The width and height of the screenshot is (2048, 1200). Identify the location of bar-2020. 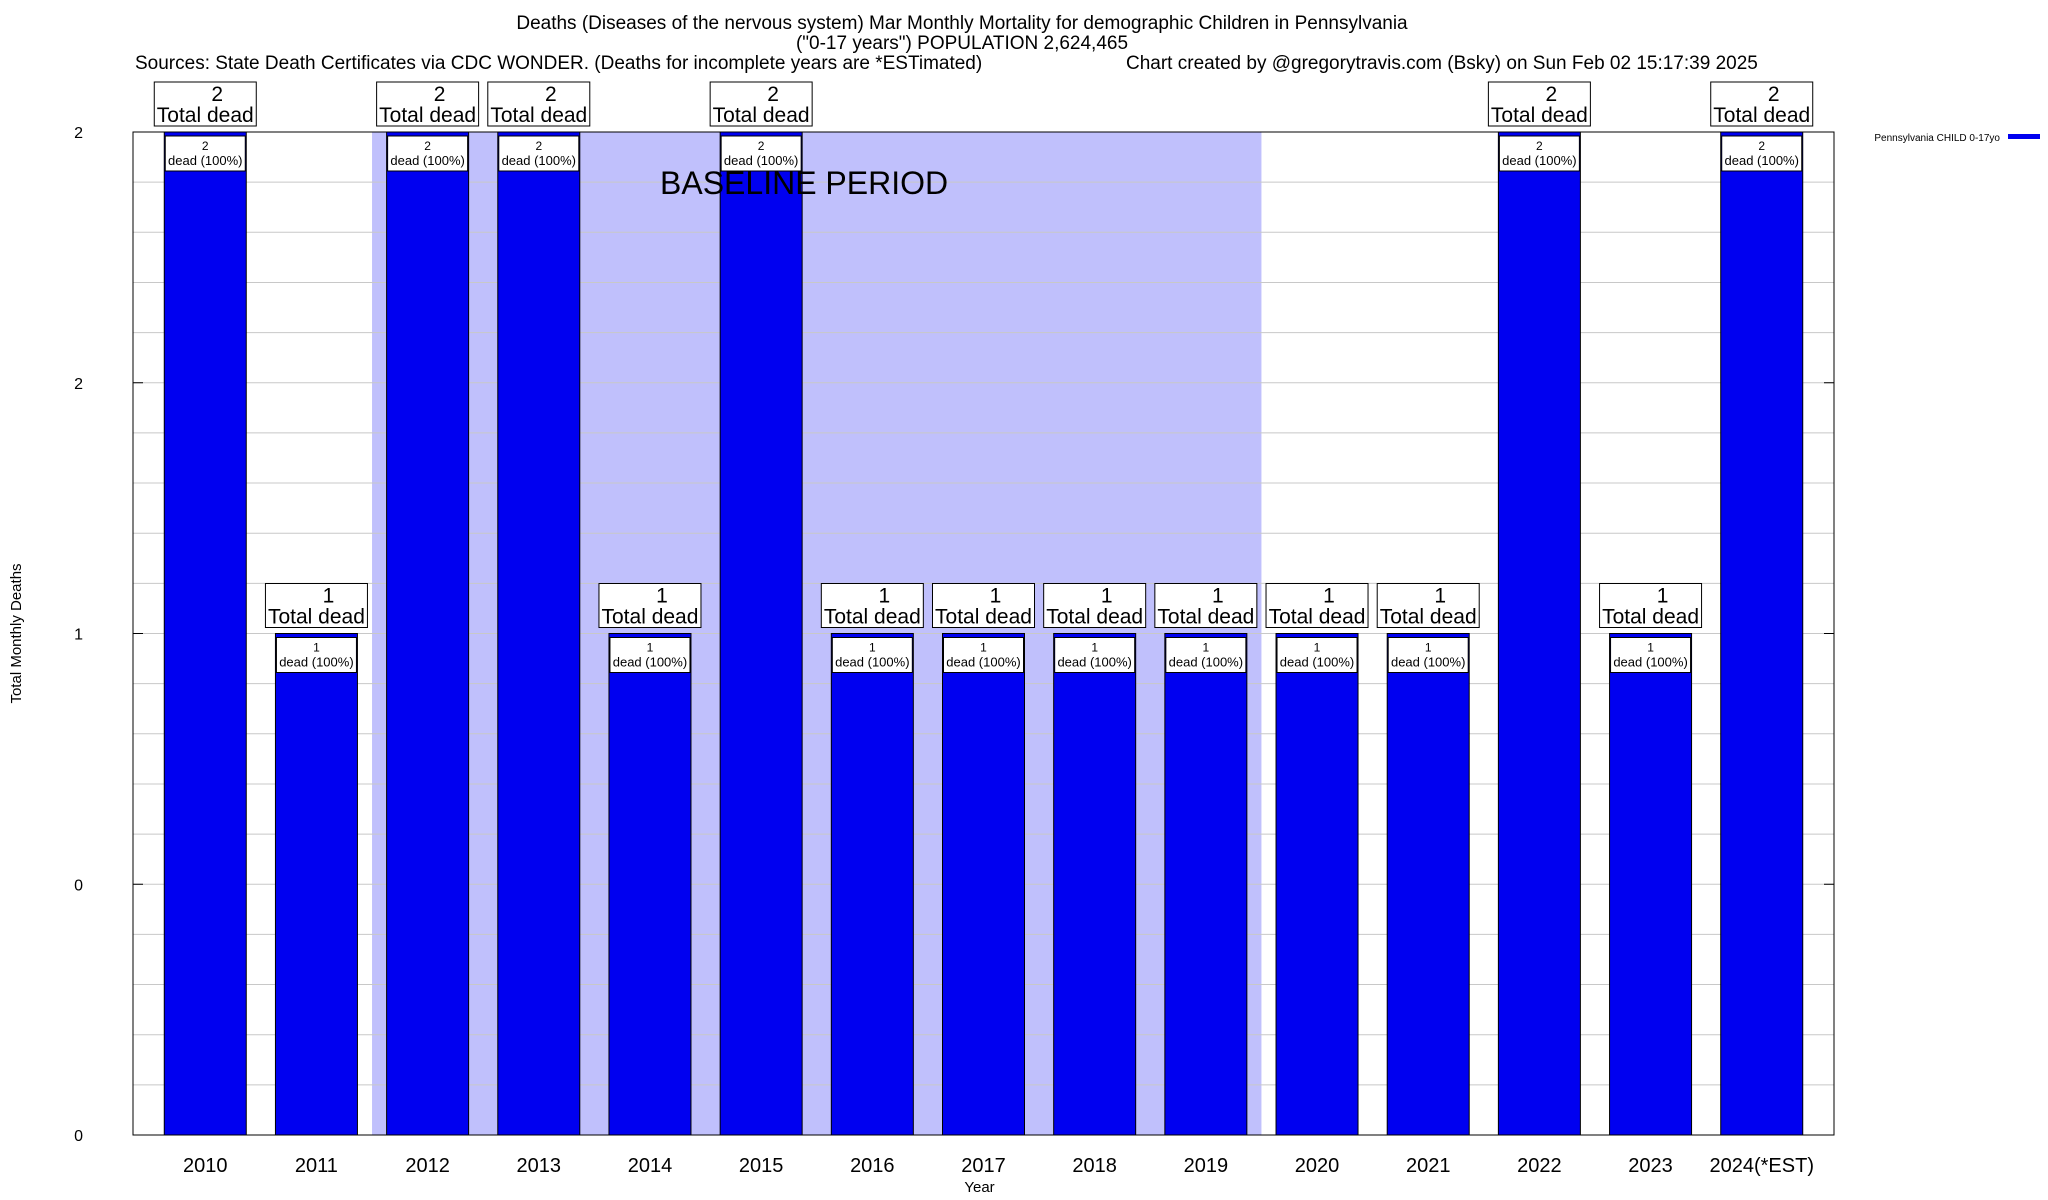
(1317, 884).